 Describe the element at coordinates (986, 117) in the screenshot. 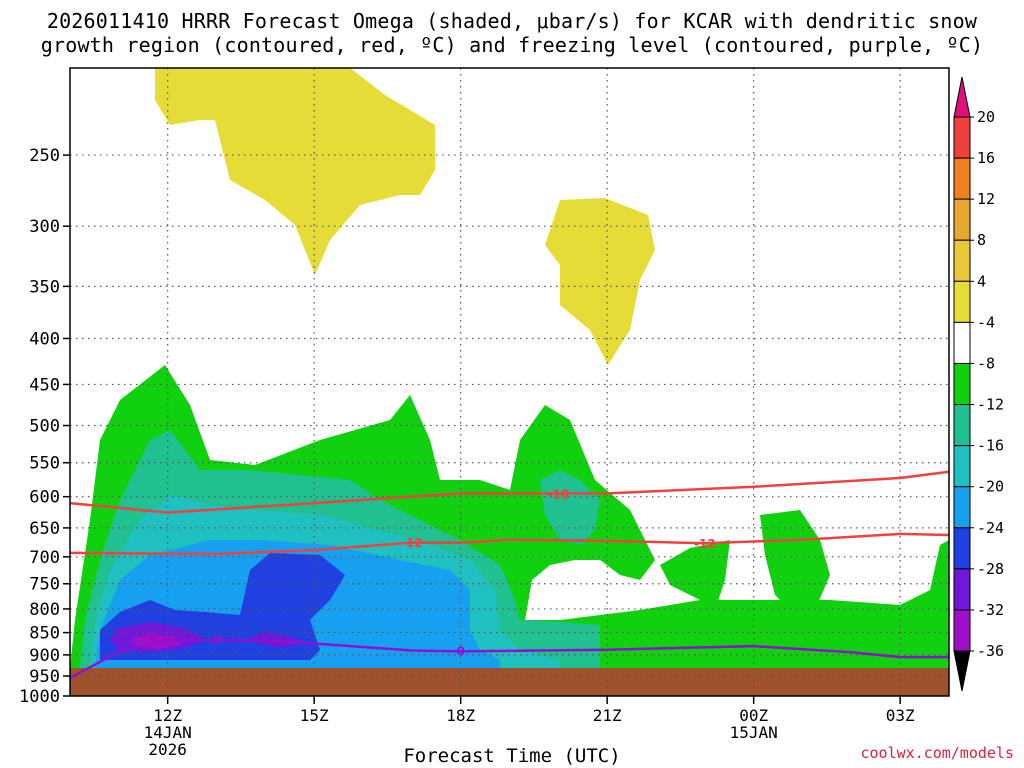

I see `colorbar-tick-label: 20` at that location.